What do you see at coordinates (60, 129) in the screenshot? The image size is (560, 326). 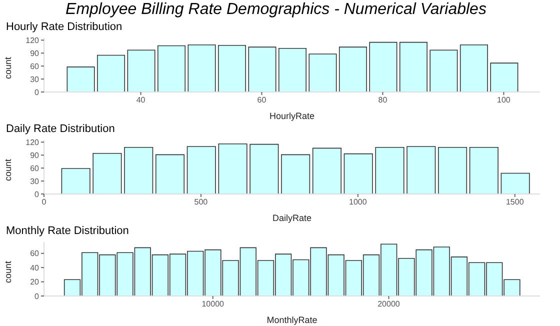 I see `chart-title: Daily Rate Distribution` at bounding box center [60, 129].